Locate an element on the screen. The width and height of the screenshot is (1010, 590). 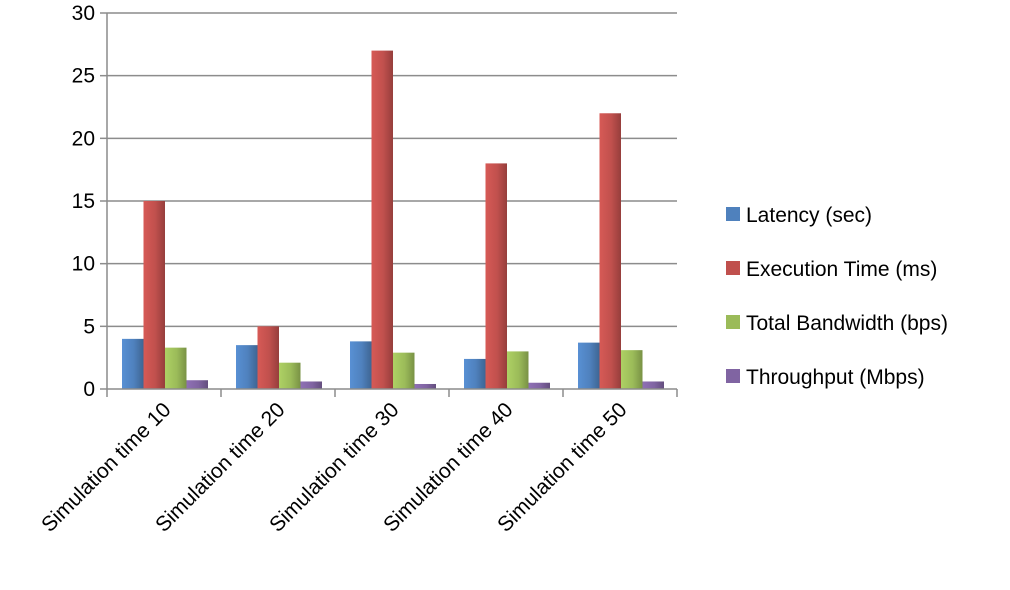
y-axis-tick-labels: 0 5 10 15 20 25 30 is located at coordinates (83, 201).